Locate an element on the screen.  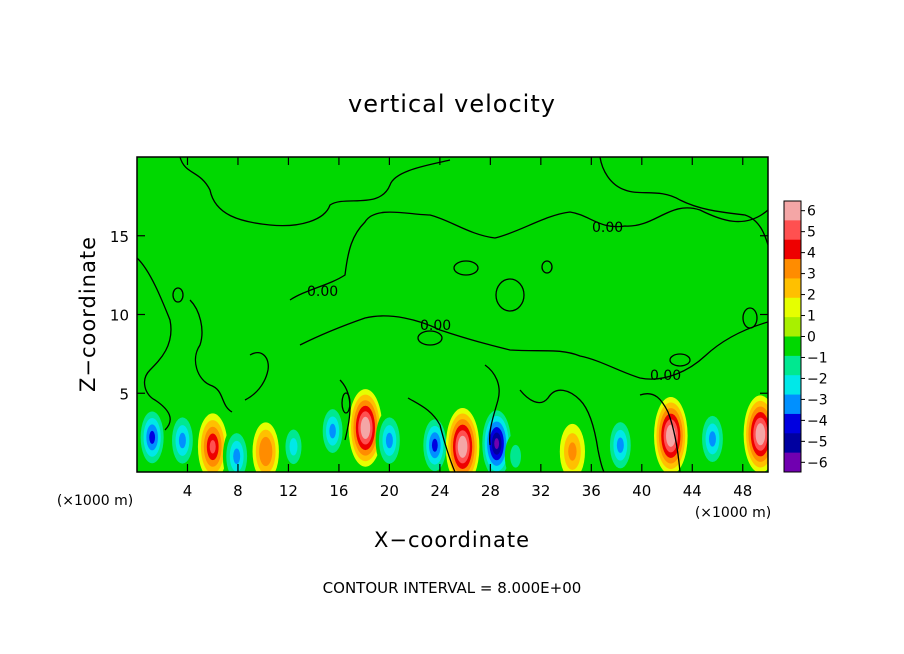
colorbar-tick-label: 0 is located at coordinates (811, 338).